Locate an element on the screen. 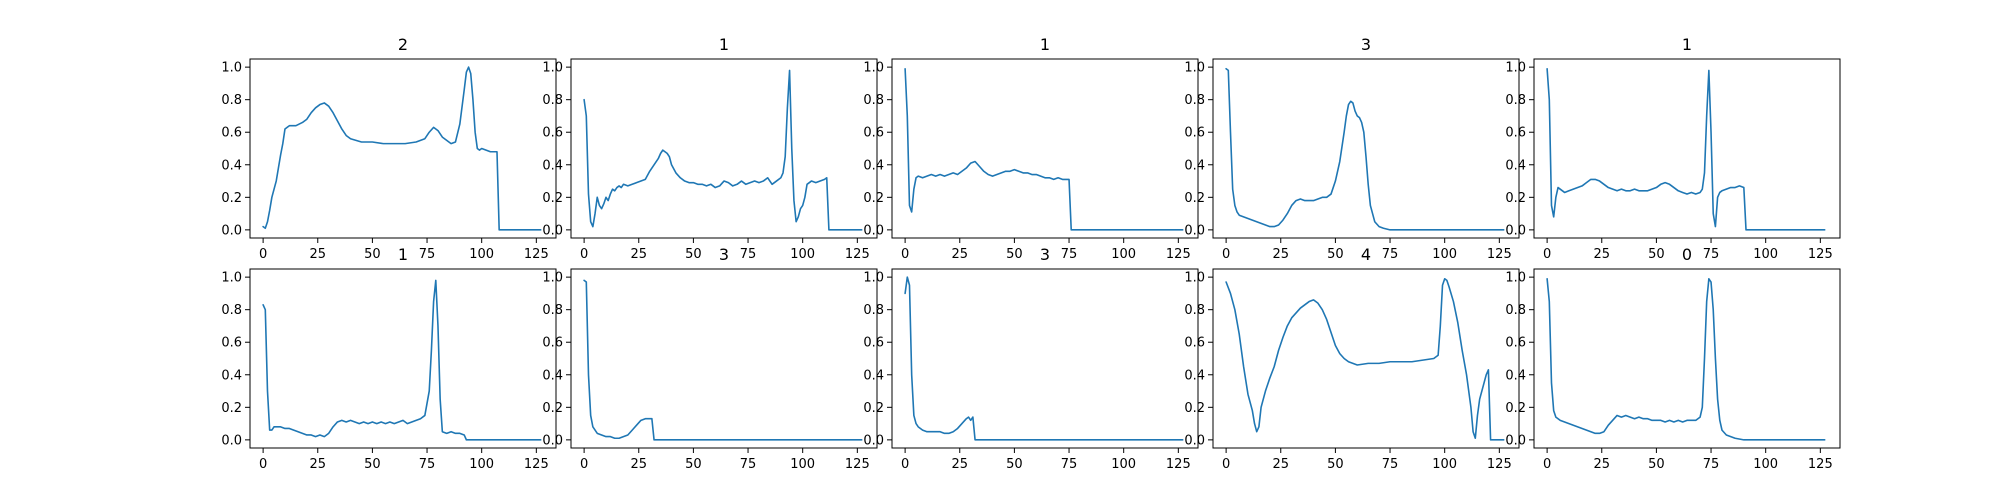  subplot-title: 0 is located at coordinates (1687, 254).